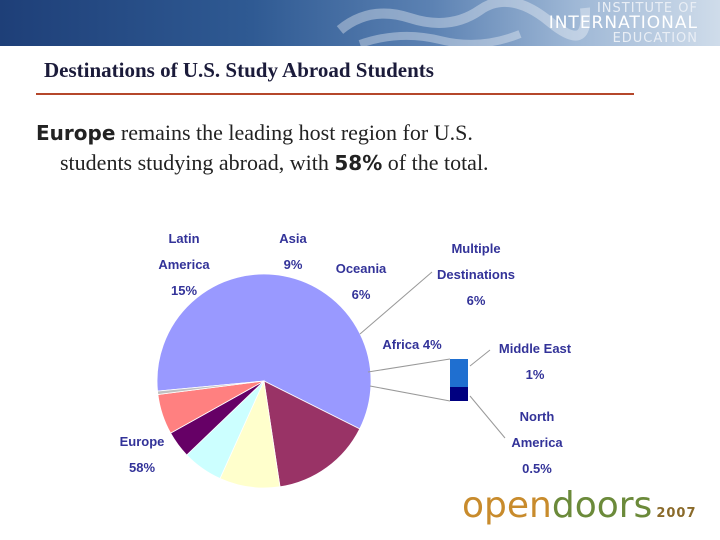 This screenshot has width=720, height=540. Describe the element at coordinates (676, 513) in the screenshot. I see `brand-year: 2007` at that location.